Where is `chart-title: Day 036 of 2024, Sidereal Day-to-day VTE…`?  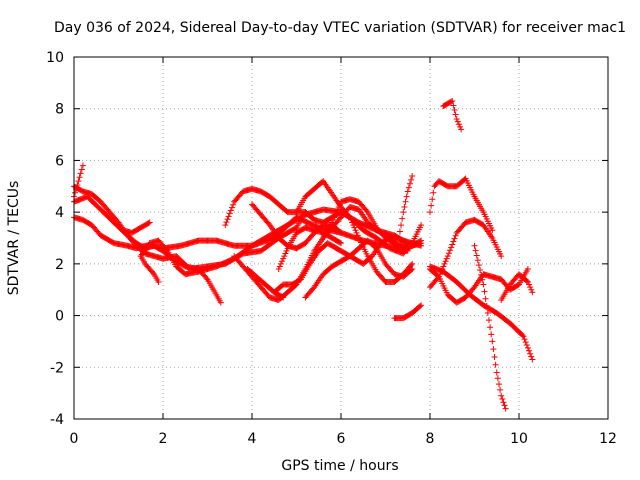 chart-title: Day 036 of 2024, Sidereal Day-to-day VTE… is located at coordinates (340, 28).